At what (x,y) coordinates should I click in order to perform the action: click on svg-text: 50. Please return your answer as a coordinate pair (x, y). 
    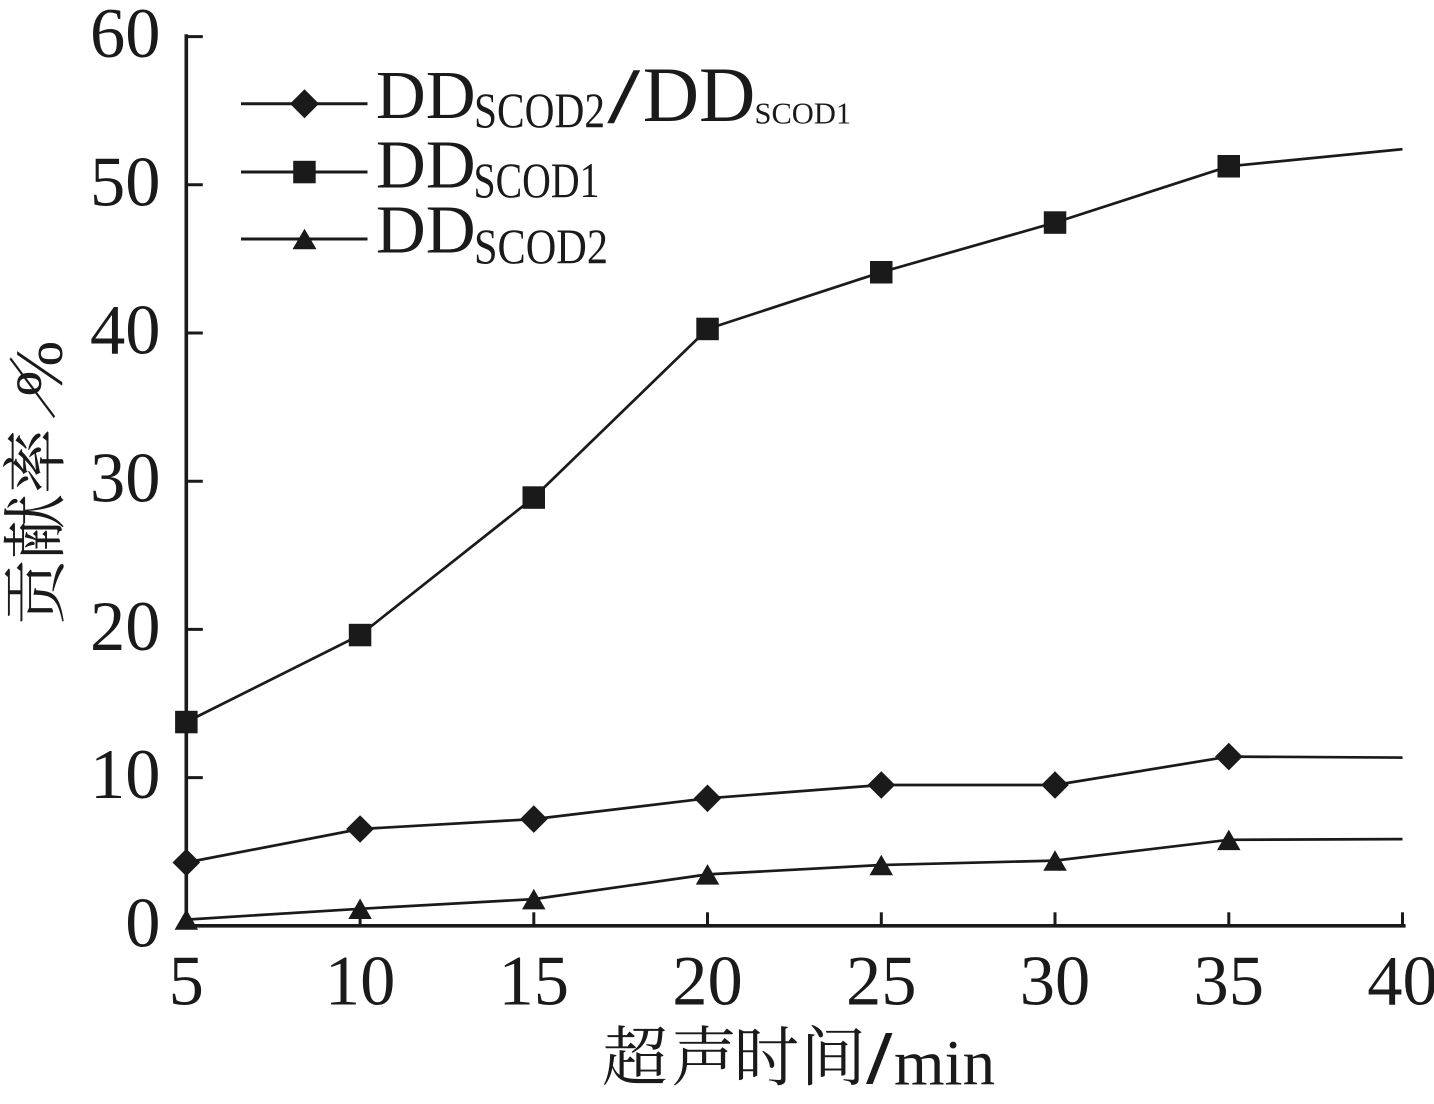
    Looking at the image, I should click on (125, 182).